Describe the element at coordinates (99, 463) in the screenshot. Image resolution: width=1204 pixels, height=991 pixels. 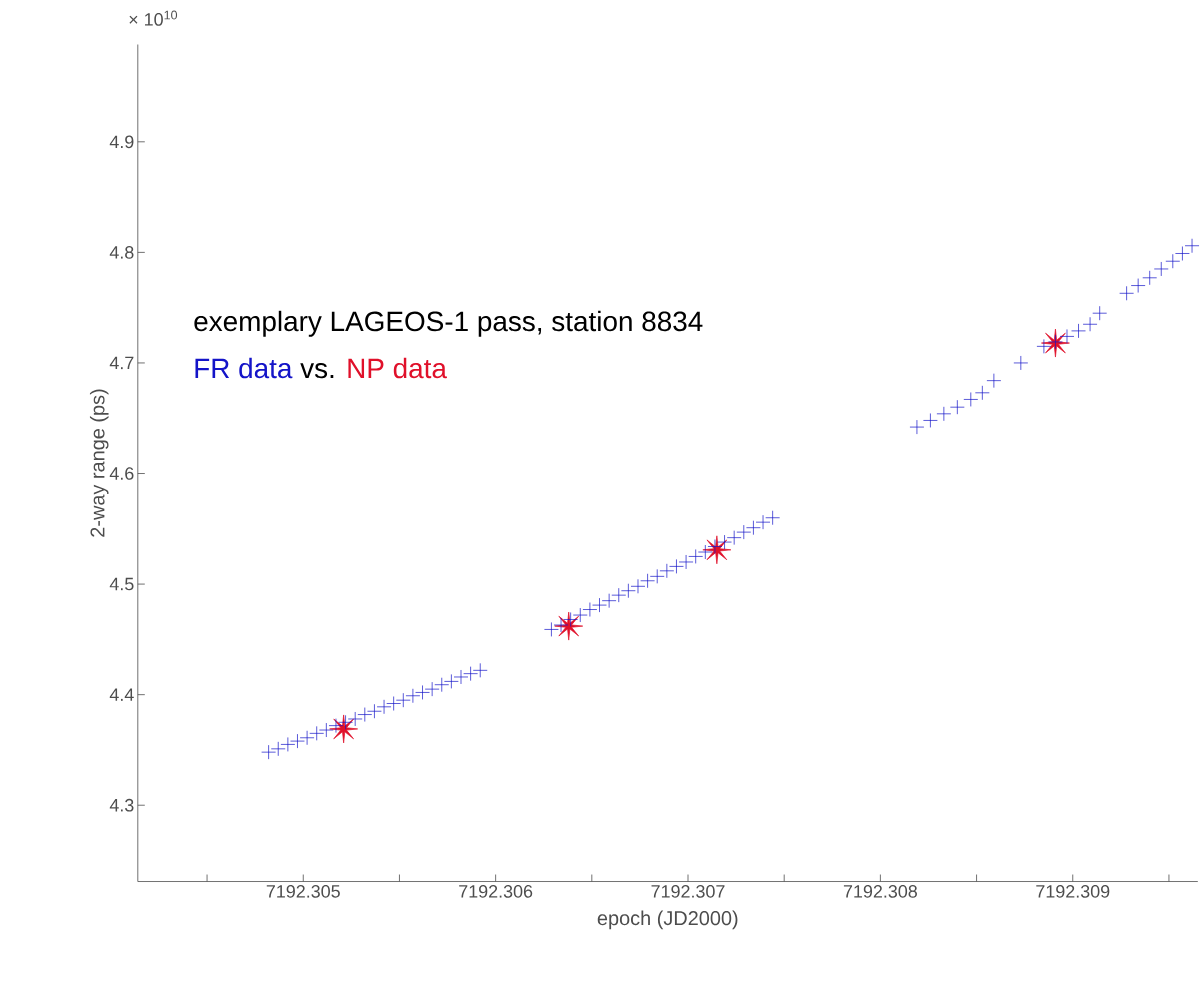
I see `y-axis-title: 2-way range (ps)` at that location.